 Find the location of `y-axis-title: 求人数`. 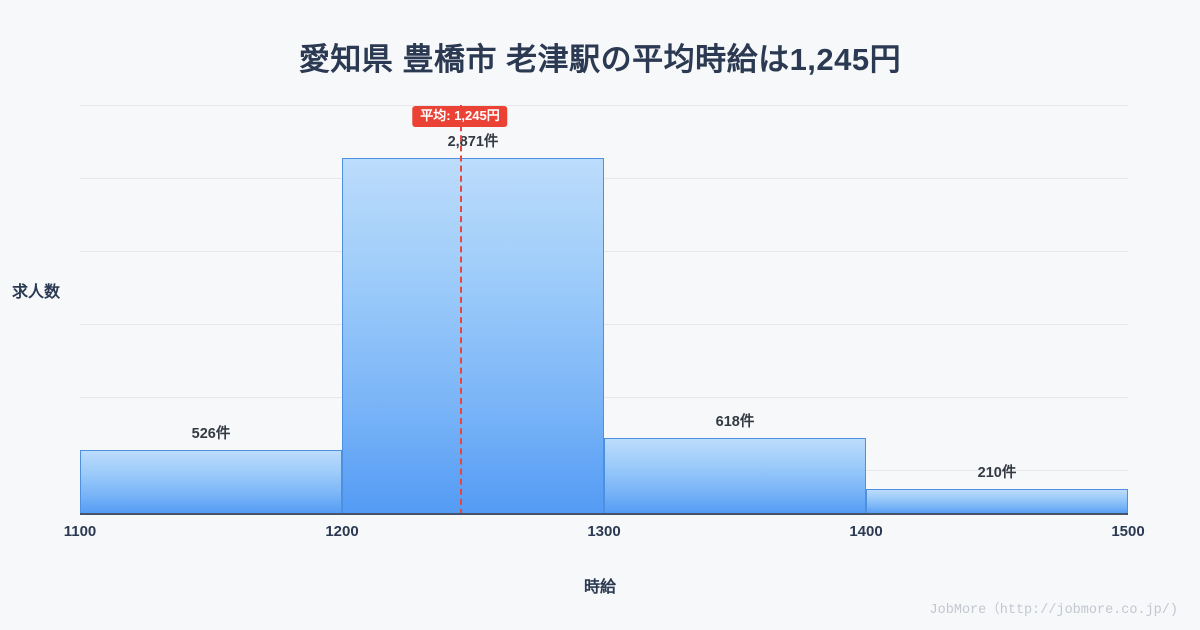

y-axis-title: 求人数 is located at coordinates (36, 292).